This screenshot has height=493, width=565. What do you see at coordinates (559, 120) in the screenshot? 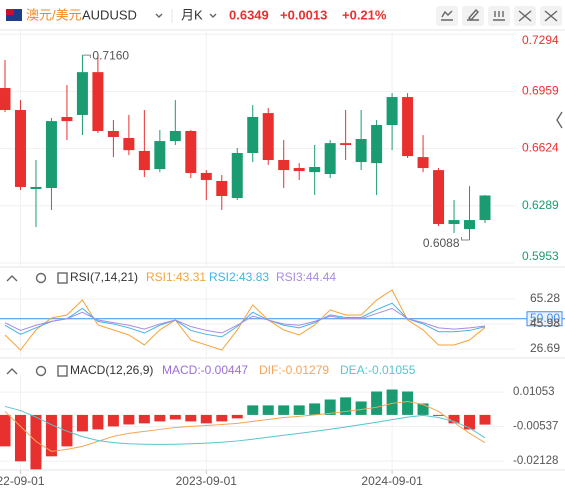
I see `expand-icon` at bounding box center [559, 120].